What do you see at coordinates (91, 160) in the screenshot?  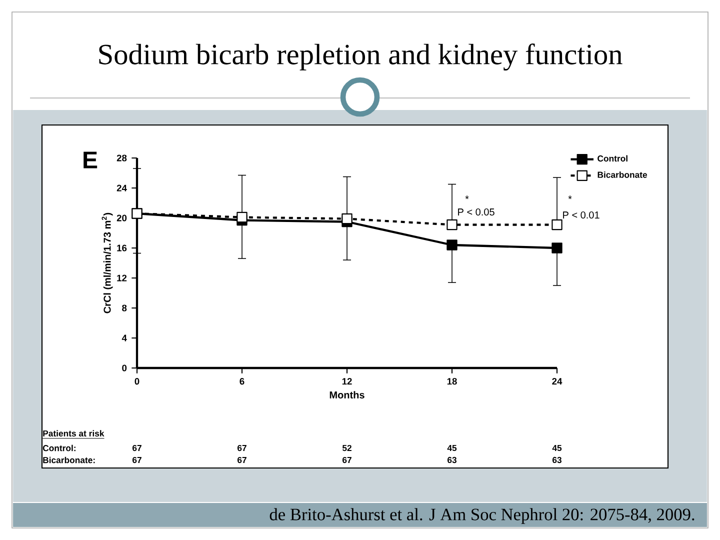 I see `text: E` at bounding box center [91, 160].